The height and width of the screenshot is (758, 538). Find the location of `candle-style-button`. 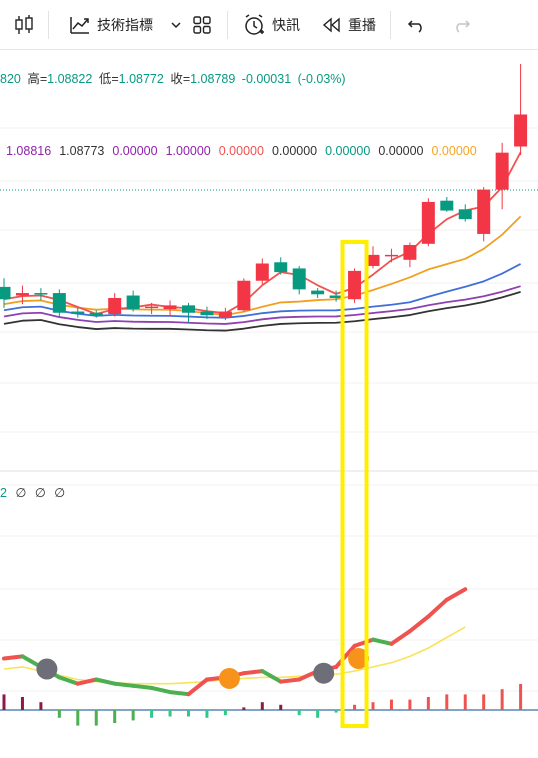

candle-style-button is located at coordinates (24, 25).